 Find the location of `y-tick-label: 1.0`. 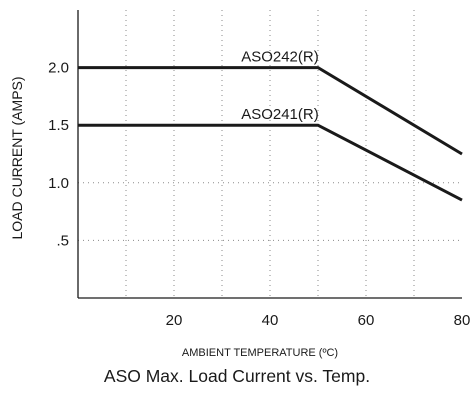

y-tick-label: 1.0 is located at coordinates (58, 183).